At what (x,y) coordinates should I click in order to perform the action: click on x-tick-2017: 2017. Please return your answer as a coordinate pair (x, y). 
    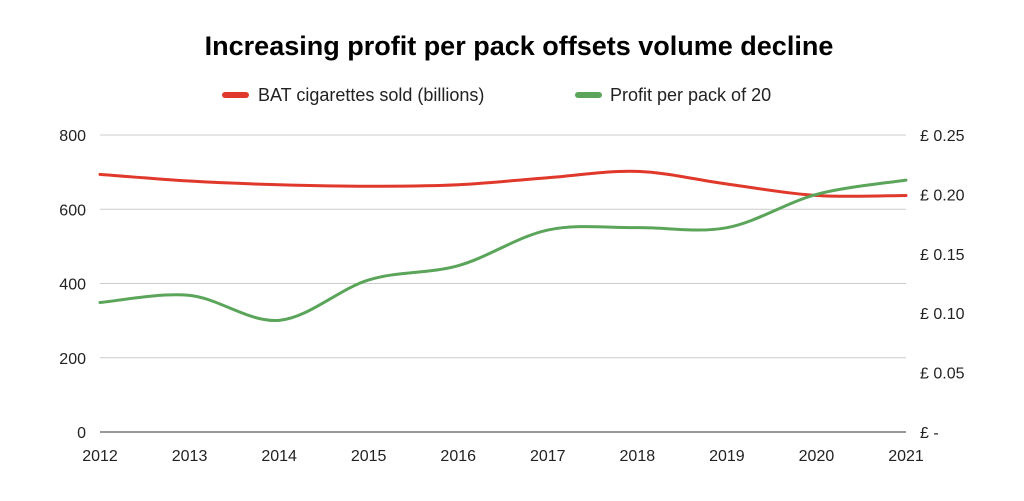
    Looking at the image, I should click on (548, 456).